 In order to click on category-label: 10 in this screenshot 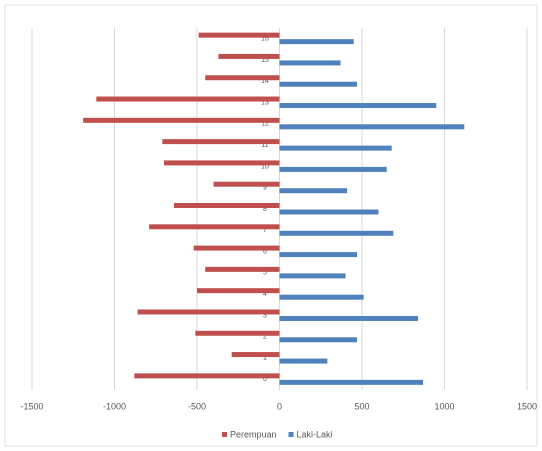, I will do `click(265, 166)`.